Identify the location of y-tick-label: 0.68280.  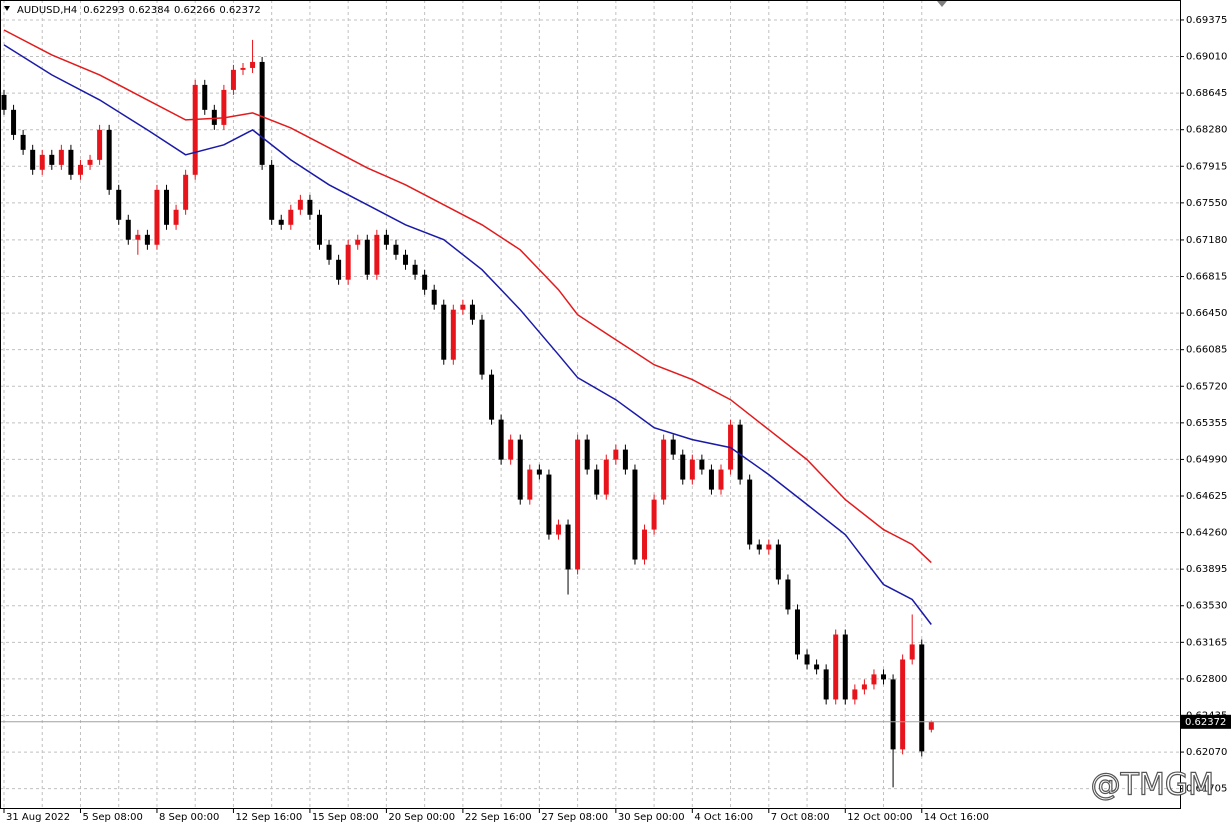
(1206, 130).